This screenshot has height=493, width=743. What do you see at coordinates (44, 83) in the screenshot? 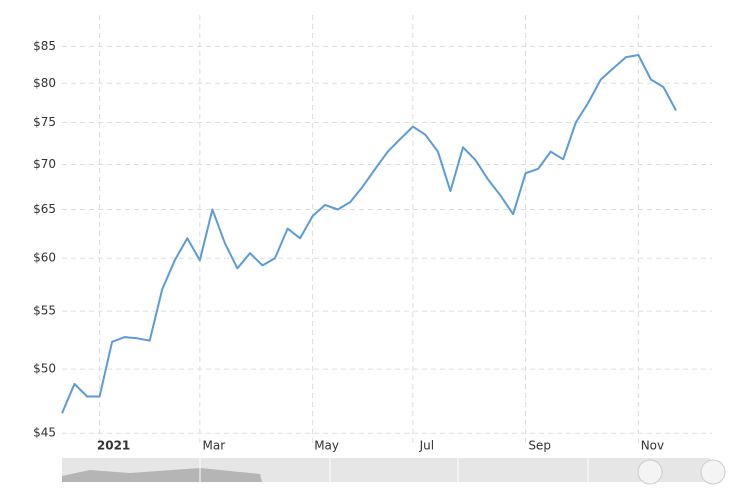
I see `y-tick-label: $80` at bounding box center [44, 83].